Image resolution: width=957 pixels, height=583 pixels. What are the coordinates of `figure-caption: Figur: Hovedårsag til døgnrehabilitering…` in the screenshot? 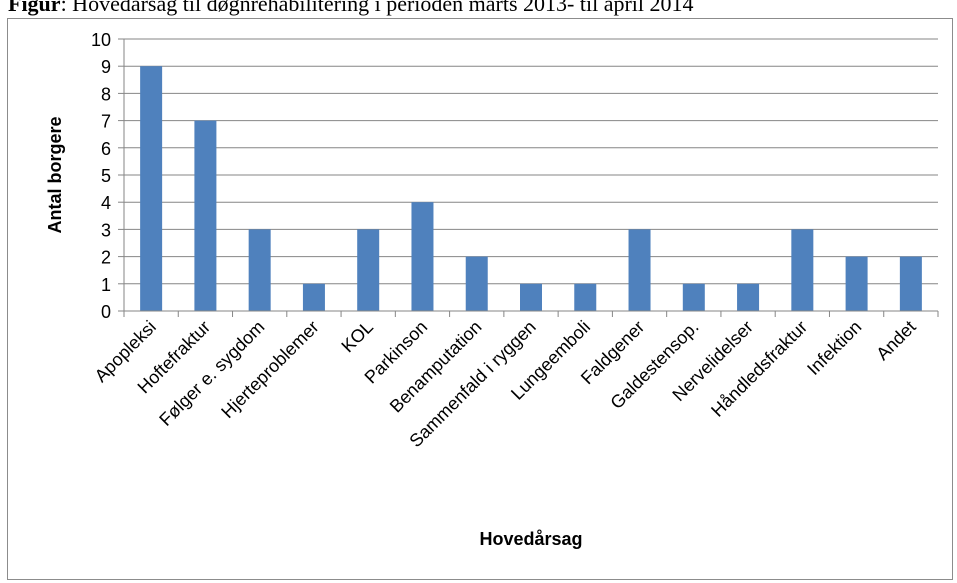 It's located at (351, 8).